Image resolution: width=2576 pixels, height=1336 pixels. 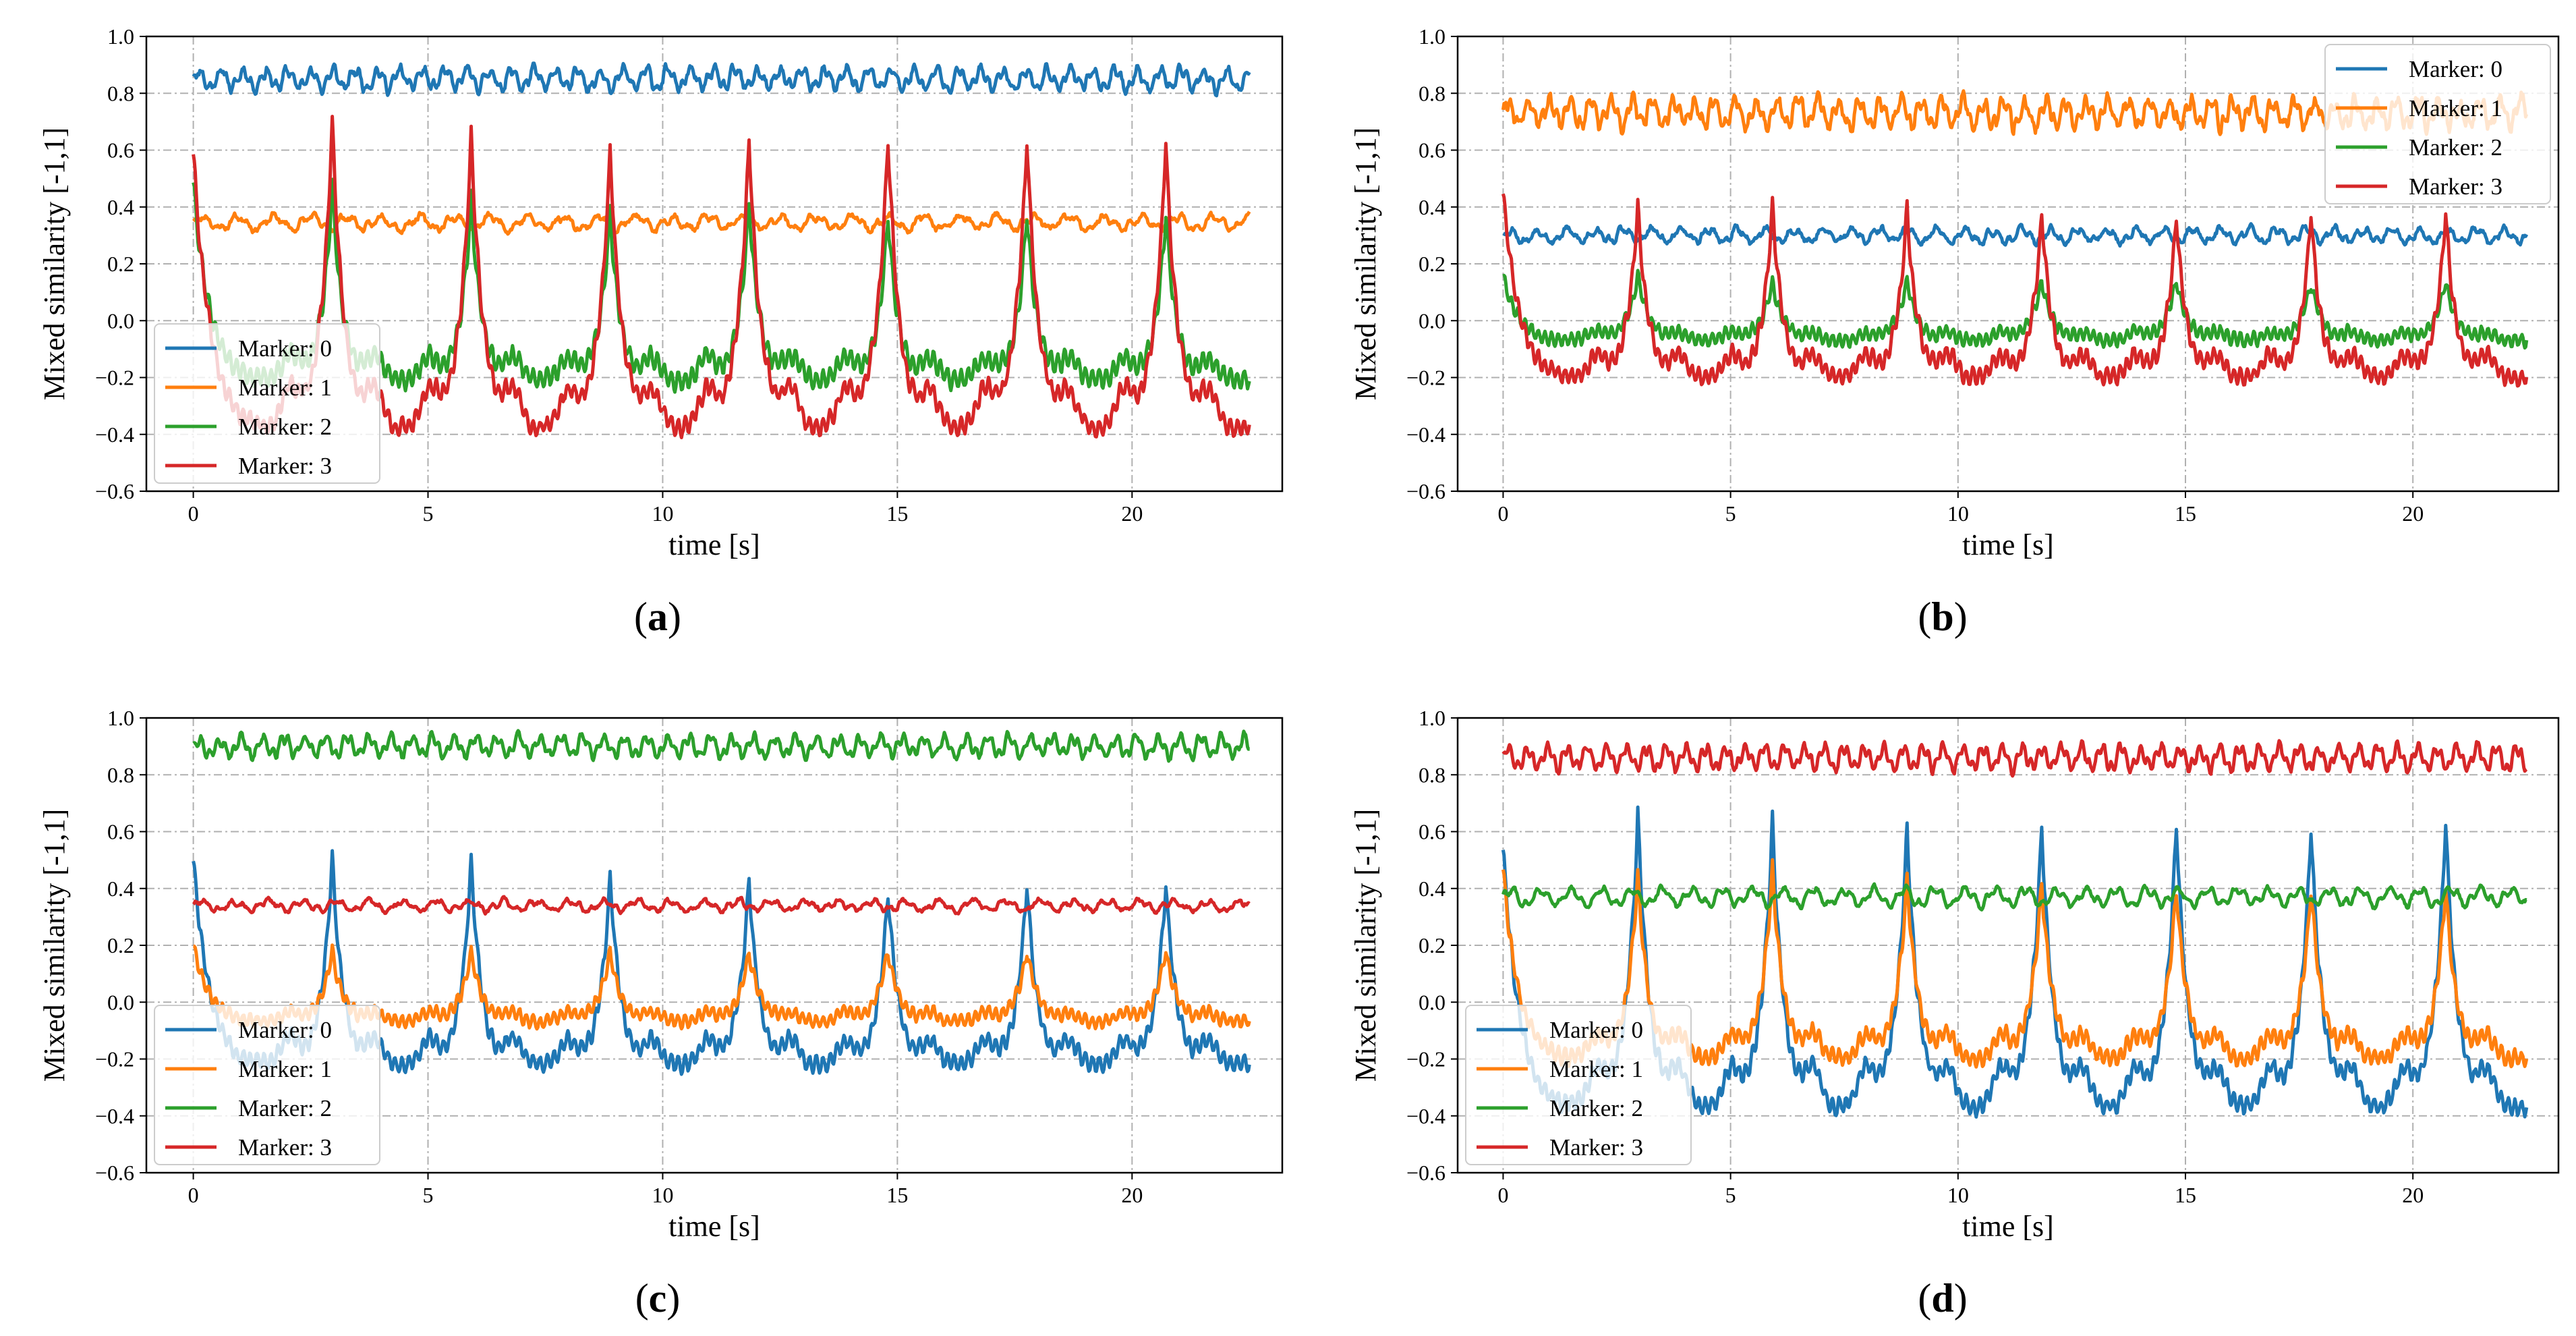 What do you see at coordinates (657, 616) in the screenshot?
I see `subfigure-caption: (a)` at bounding box center [657, 616].